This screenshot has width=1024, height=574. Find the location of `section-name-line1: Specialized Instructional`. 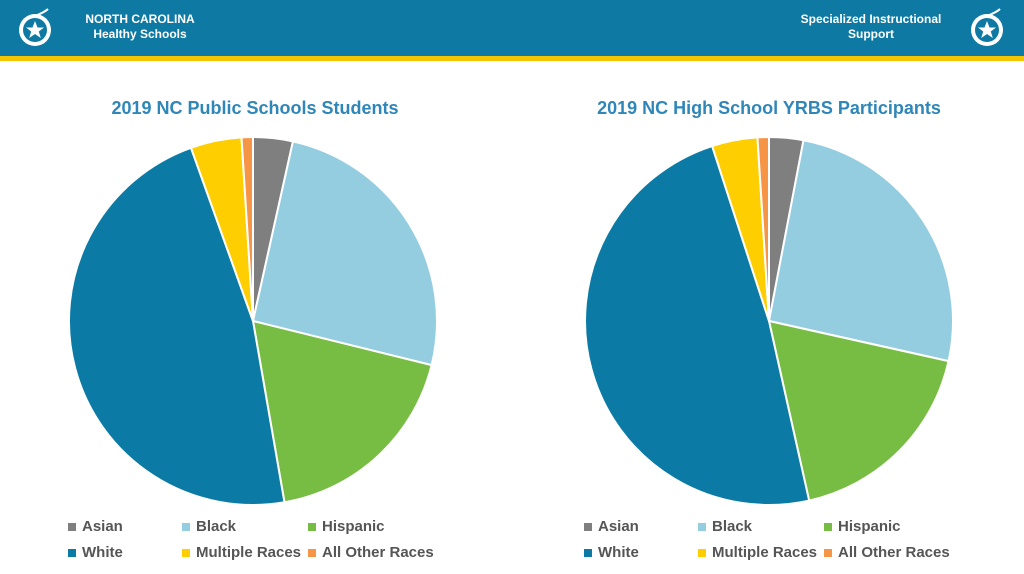

section-name-line1: Specialized Instructional is located at coordinates (871, 19).